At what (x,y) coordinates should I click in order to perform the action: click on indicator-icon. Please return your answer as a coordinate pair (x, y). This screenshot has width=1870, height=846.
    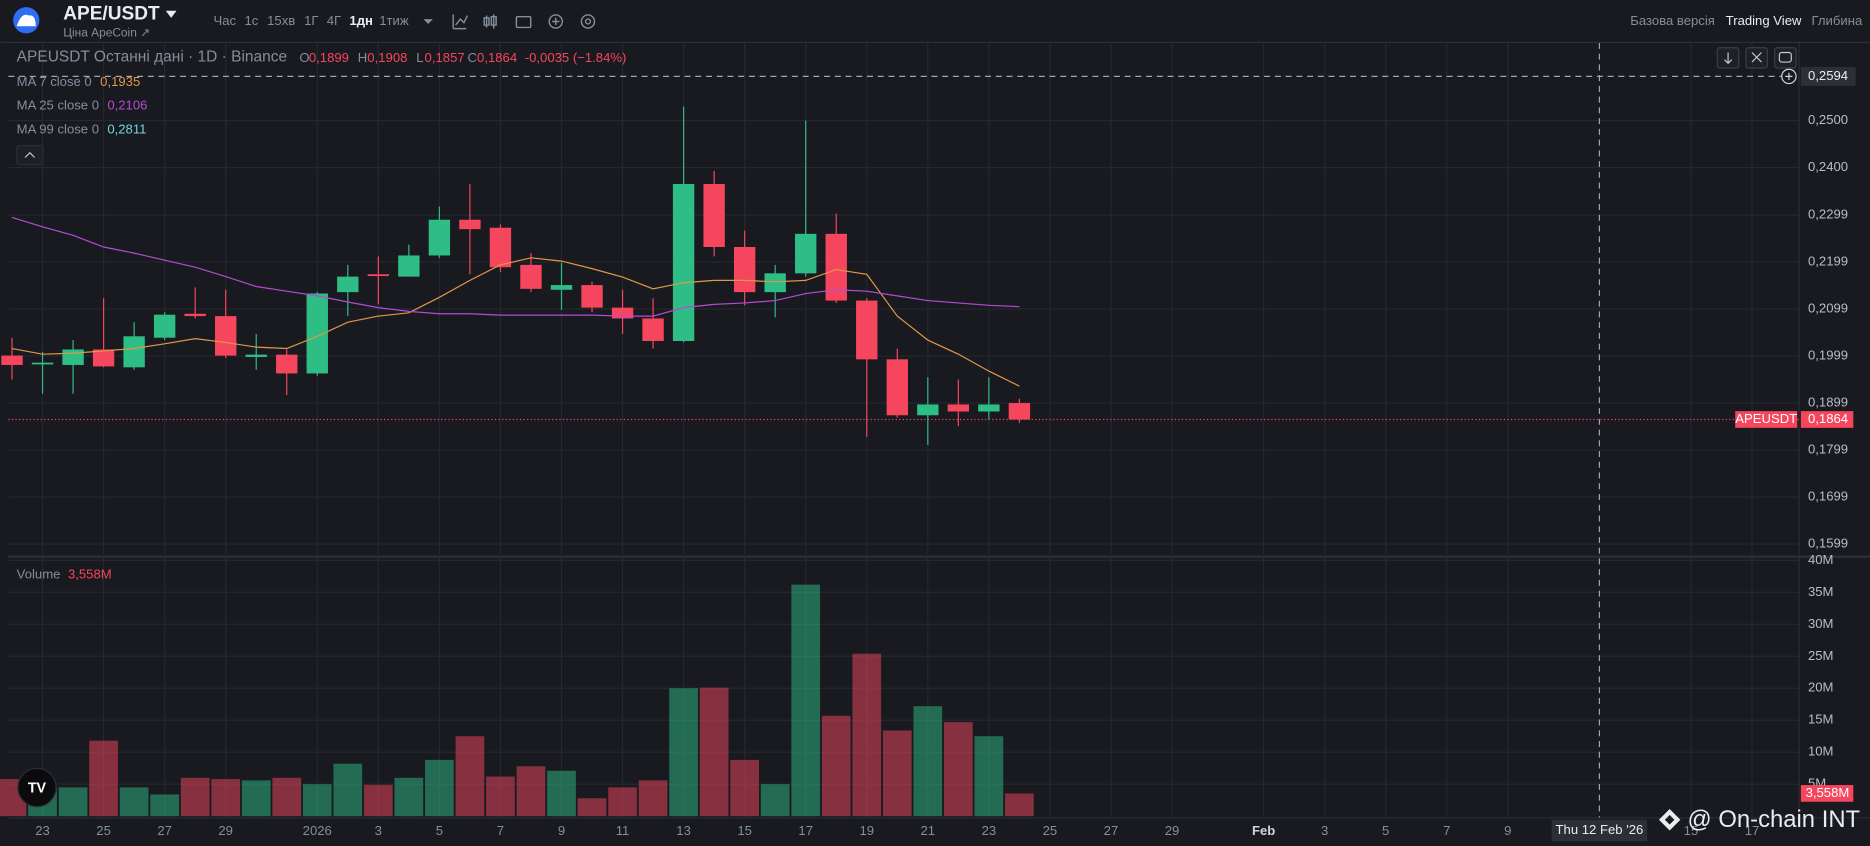
    Looking at the image, I should click on (460, 22).